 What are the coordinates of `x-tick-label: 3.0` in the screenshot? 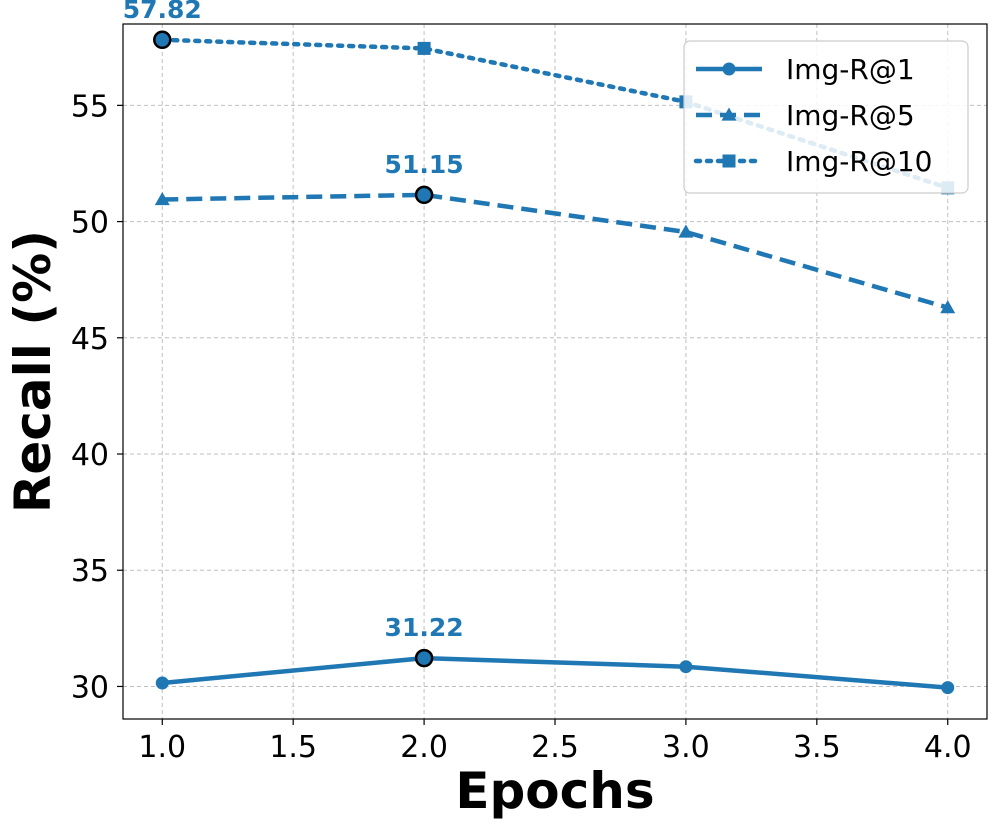 It's located at (686, 747).